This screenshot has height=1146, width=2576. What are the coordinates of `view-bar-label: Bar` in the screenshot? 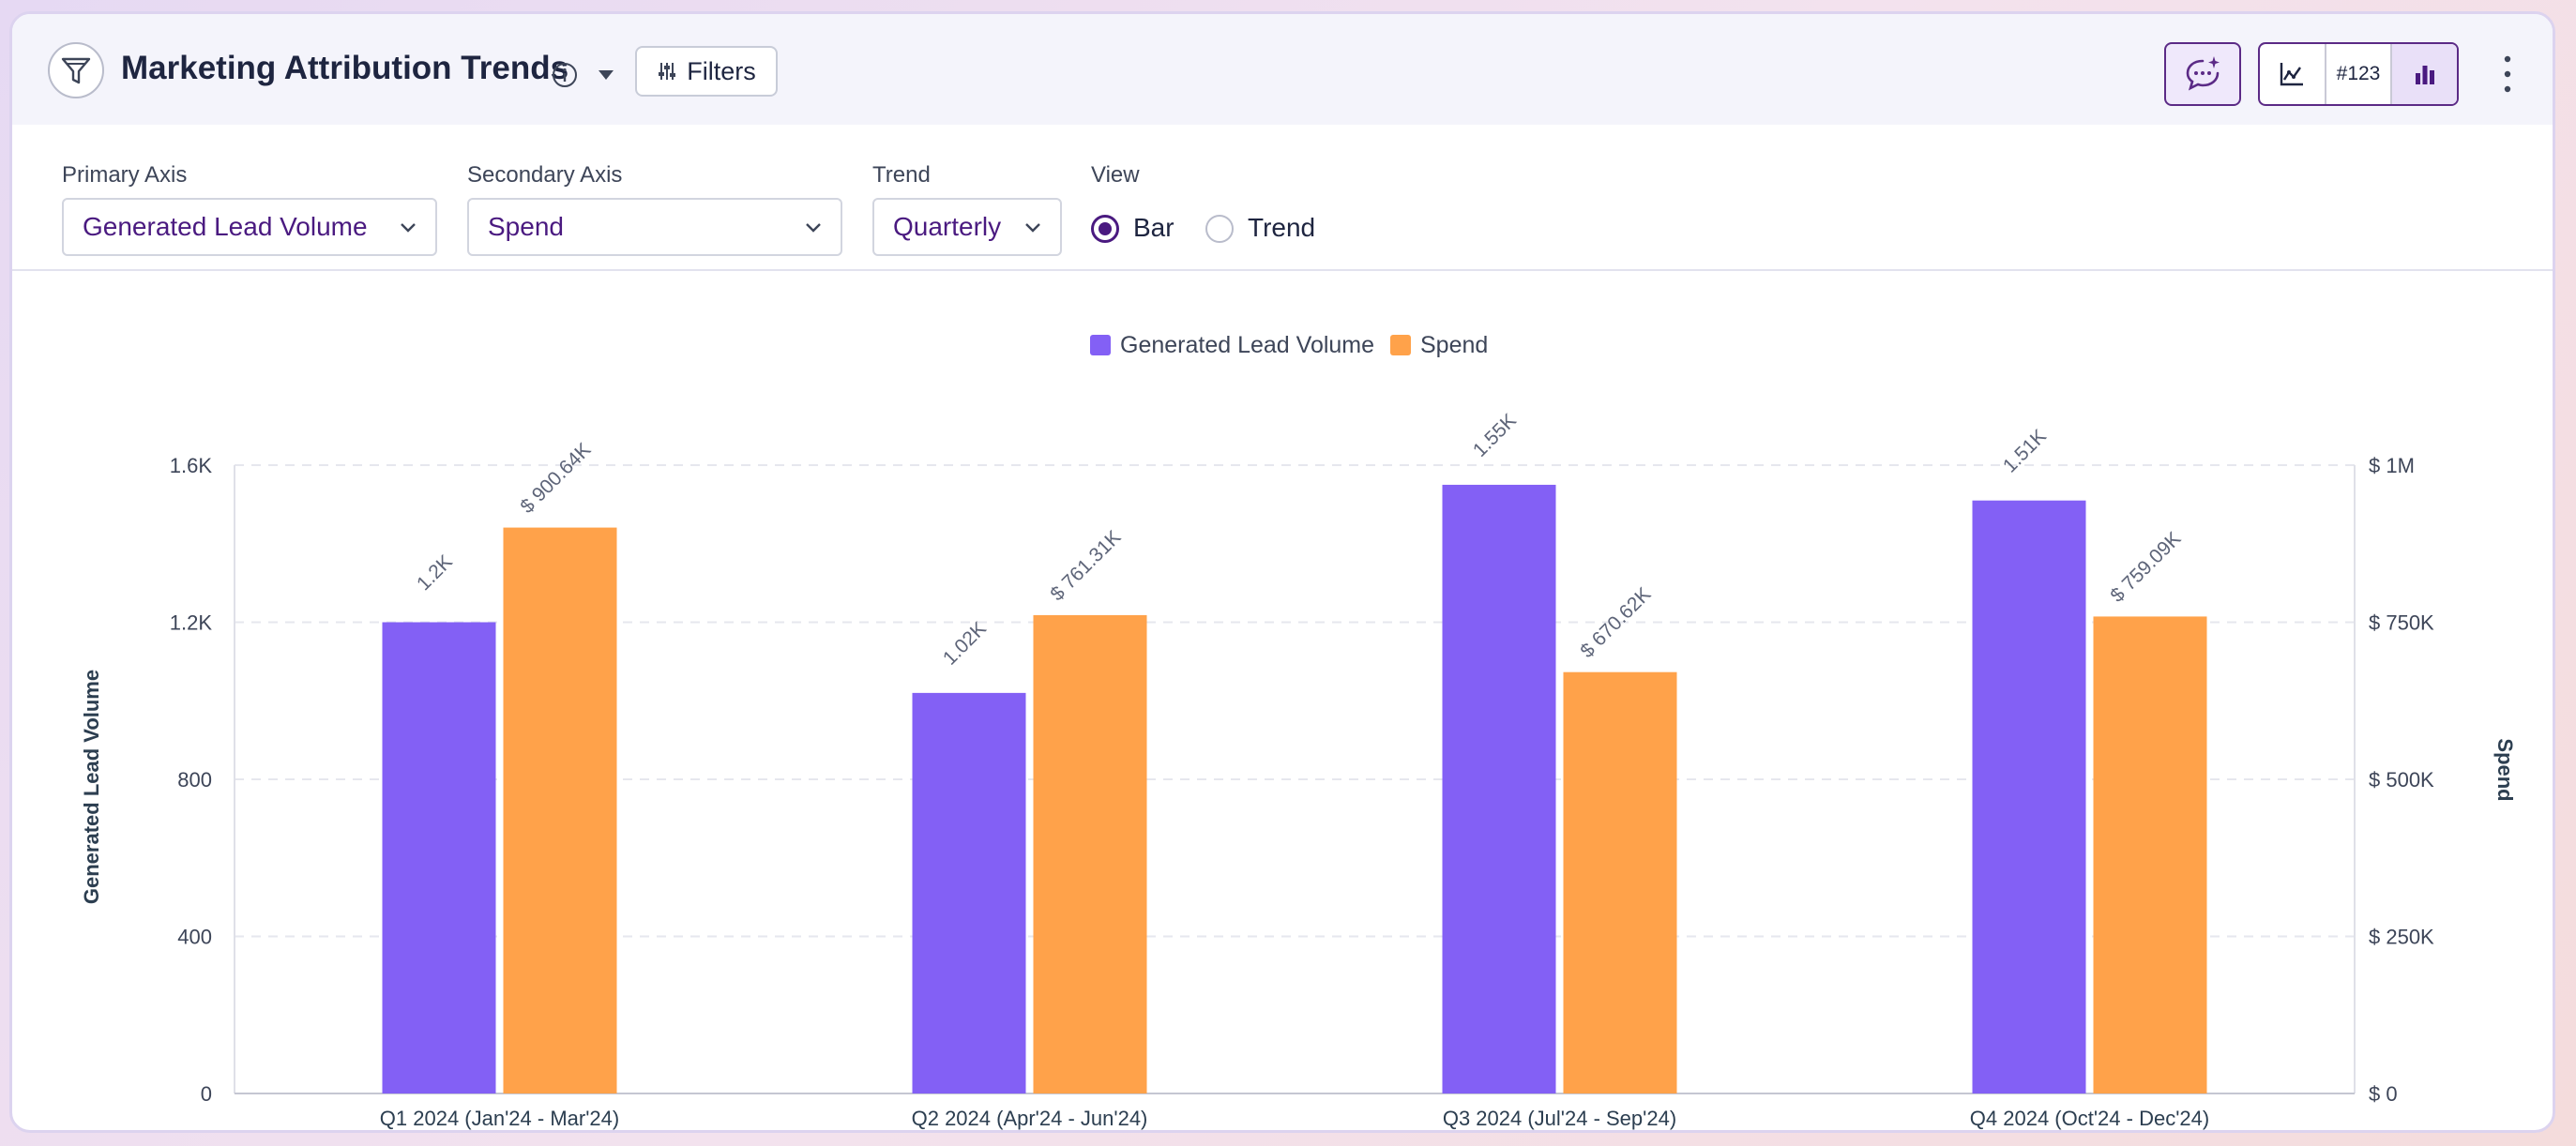 It's located at (1153, 228).